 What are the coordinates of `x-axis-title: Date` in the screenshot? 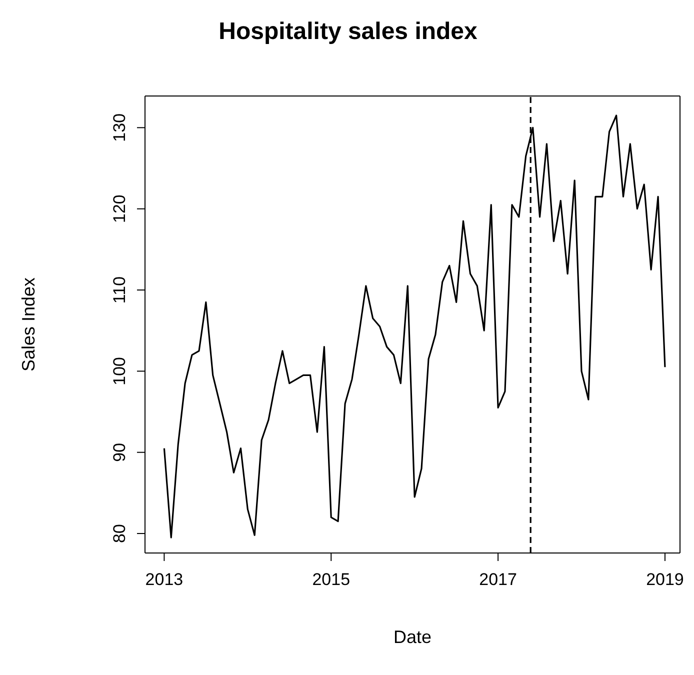 It's located at (412, 637).